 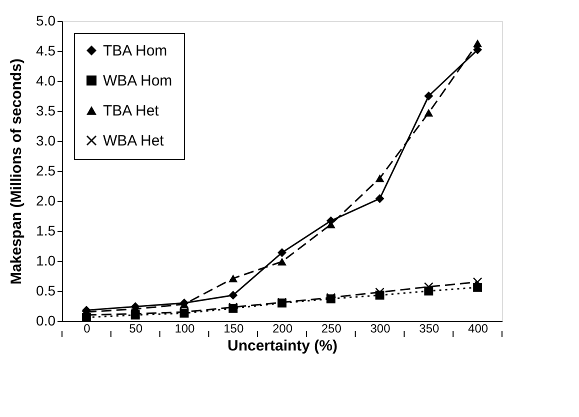 I want to click on x-tick-label: 50, so click(x=136, y=329).